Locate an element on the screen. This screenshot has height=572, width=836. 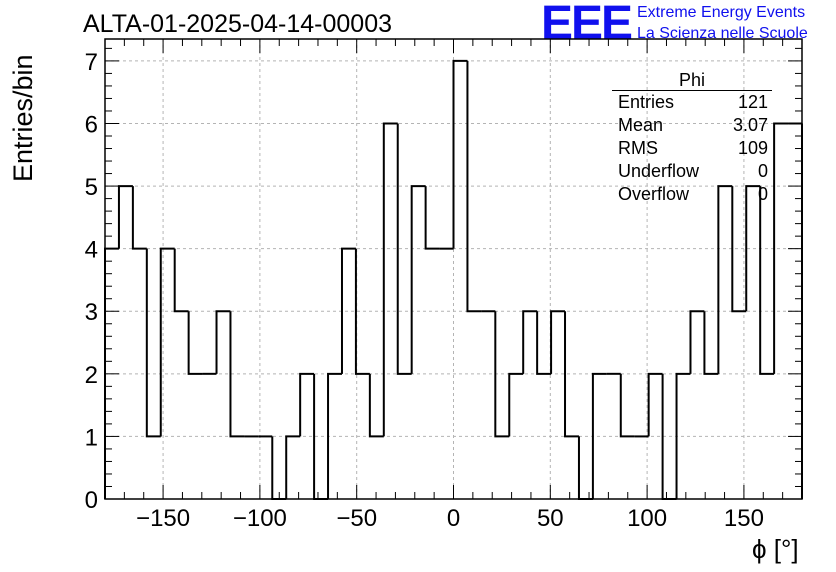
y-tick-label: 3 is located at coordinates (91, 312).